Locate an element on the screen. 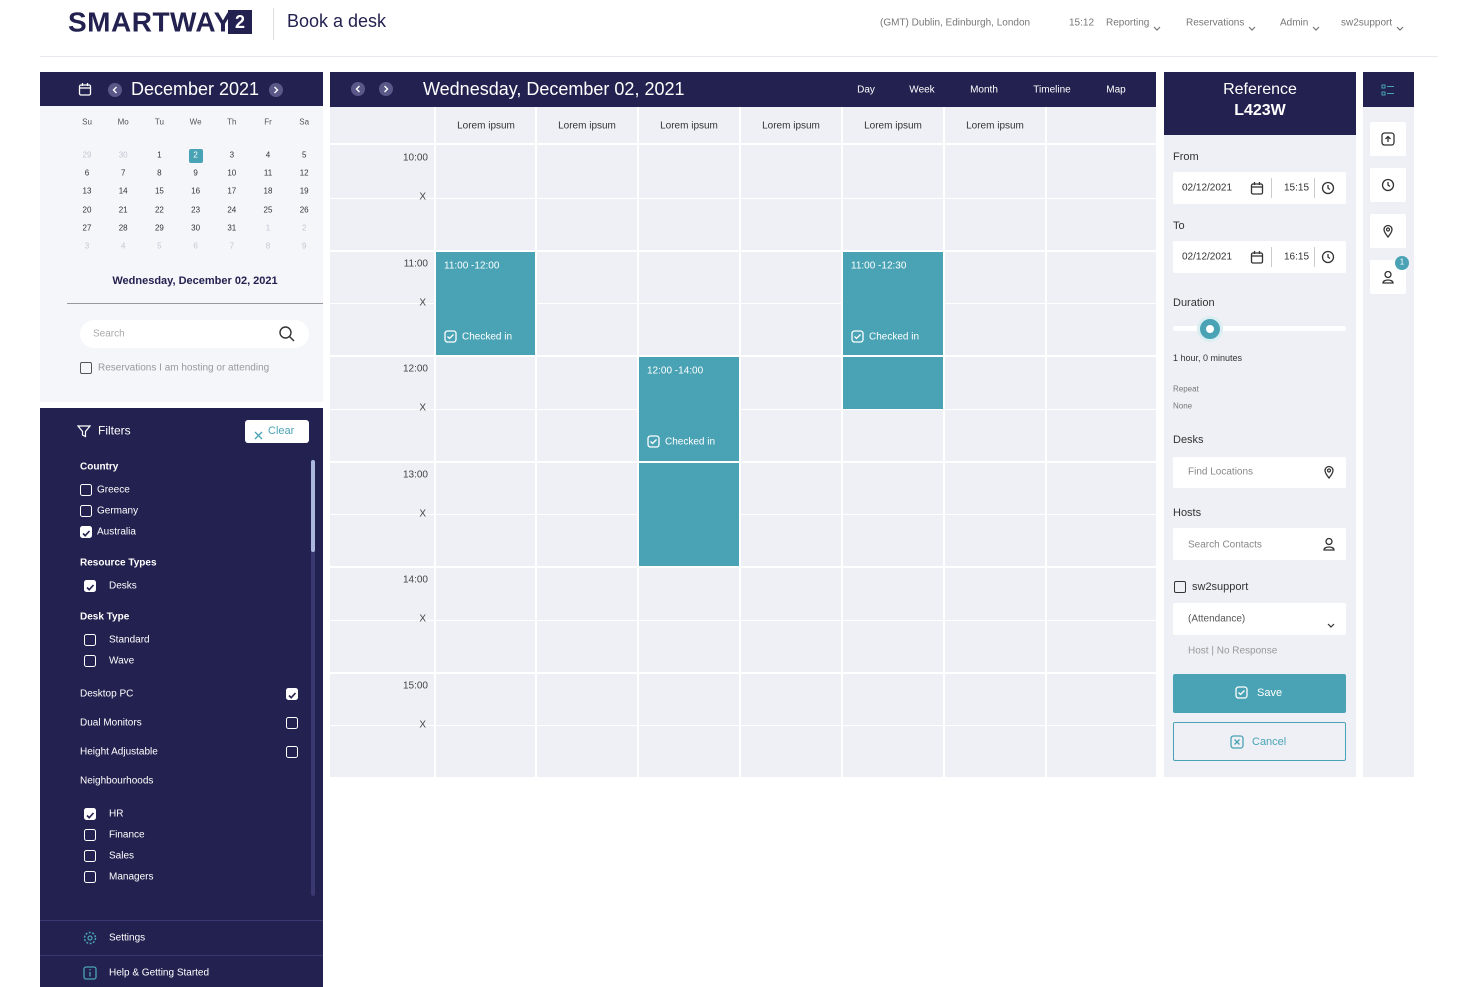 Image resolution: width=1480 pixels, height=987 pixels. view-tab: Day is located at coordinates (866, 90).